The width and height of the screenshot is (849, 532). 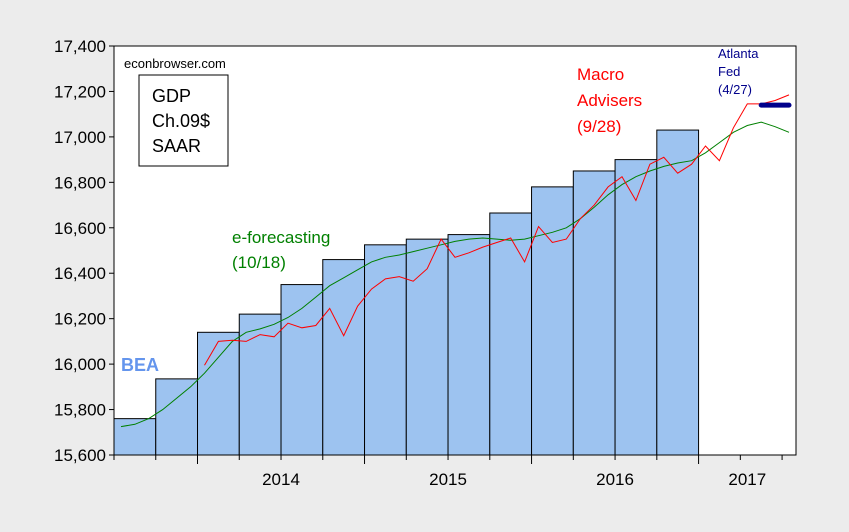 I want to click on macro-label-line-1: Macro, so click(x=600, y=74).